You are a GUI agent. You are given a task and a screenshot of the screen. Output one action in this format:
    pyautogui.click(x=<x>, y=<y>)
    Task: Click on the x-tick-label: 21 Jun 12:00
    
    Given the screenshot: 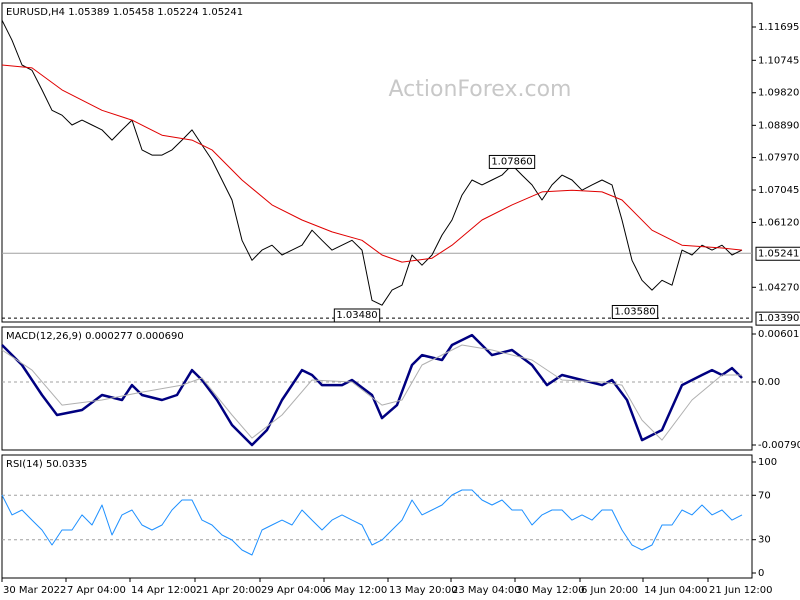 What is the action you would take?
    pyautogui.click(x=741, y=590)
    